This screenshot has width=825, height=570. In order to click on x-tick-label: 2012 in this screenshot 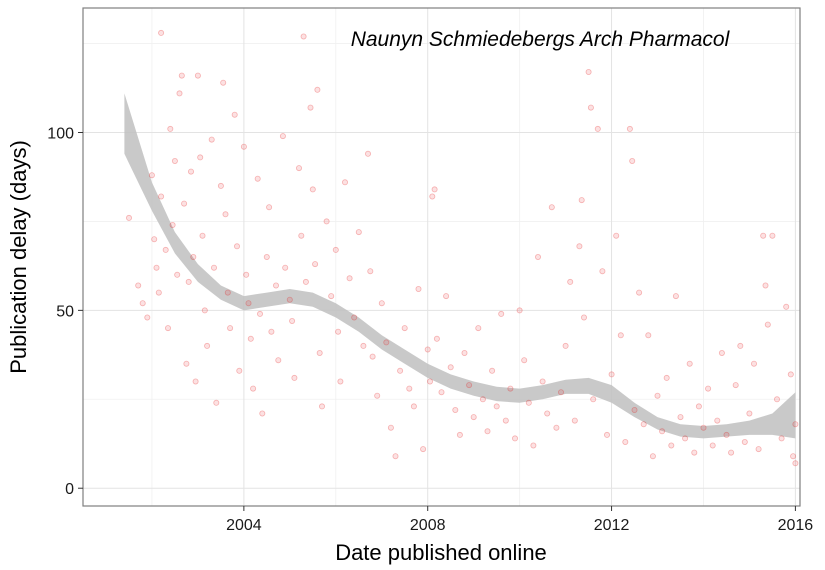, I will do `click(612, 525)`.